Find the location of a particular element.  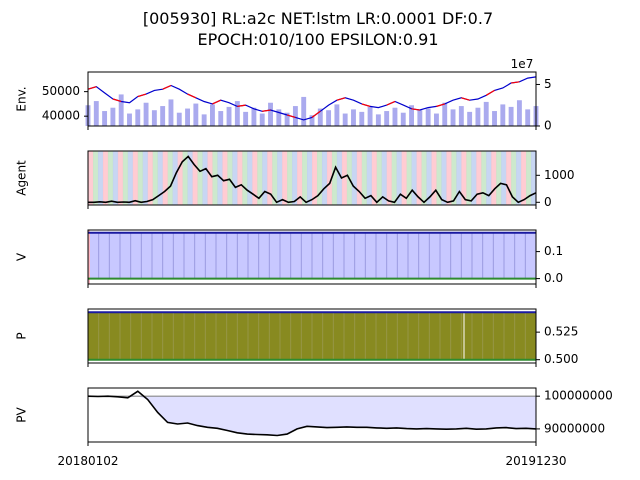

agent-line is located at coordinates (312, 179).